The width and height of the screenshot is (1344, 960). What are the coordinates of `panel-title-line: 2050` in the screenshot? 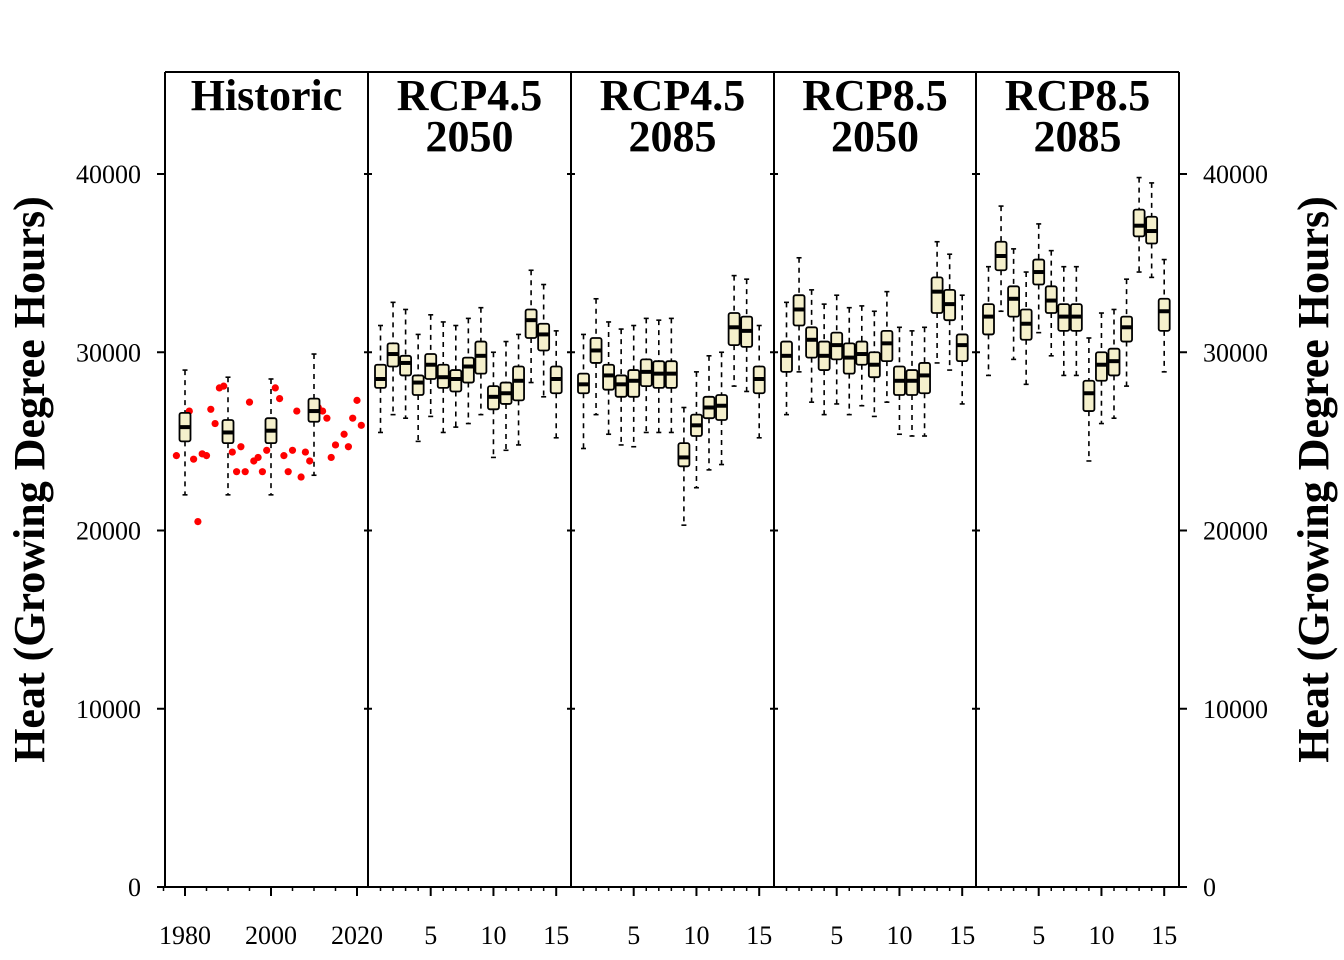 It's located at (875, 136).